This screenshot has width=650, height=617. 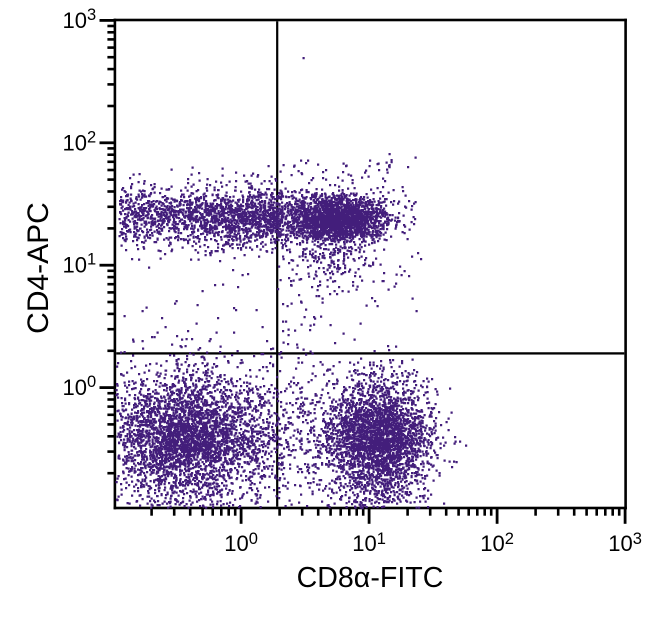 What do you see at coordinates (38, 268) in the screenshot?
I see `svg-text: CD4-APC` at bounding box center [38, 268].